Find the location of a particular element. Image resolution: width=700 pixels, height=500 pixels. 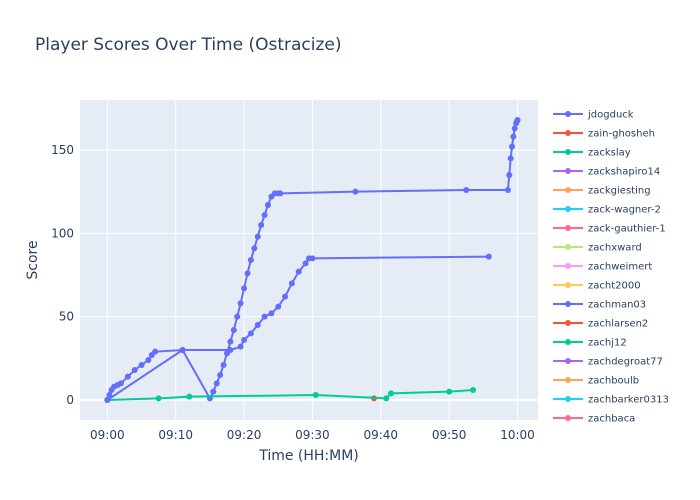

x-tick-label: 09:20 is located at coordinates (244, 435).